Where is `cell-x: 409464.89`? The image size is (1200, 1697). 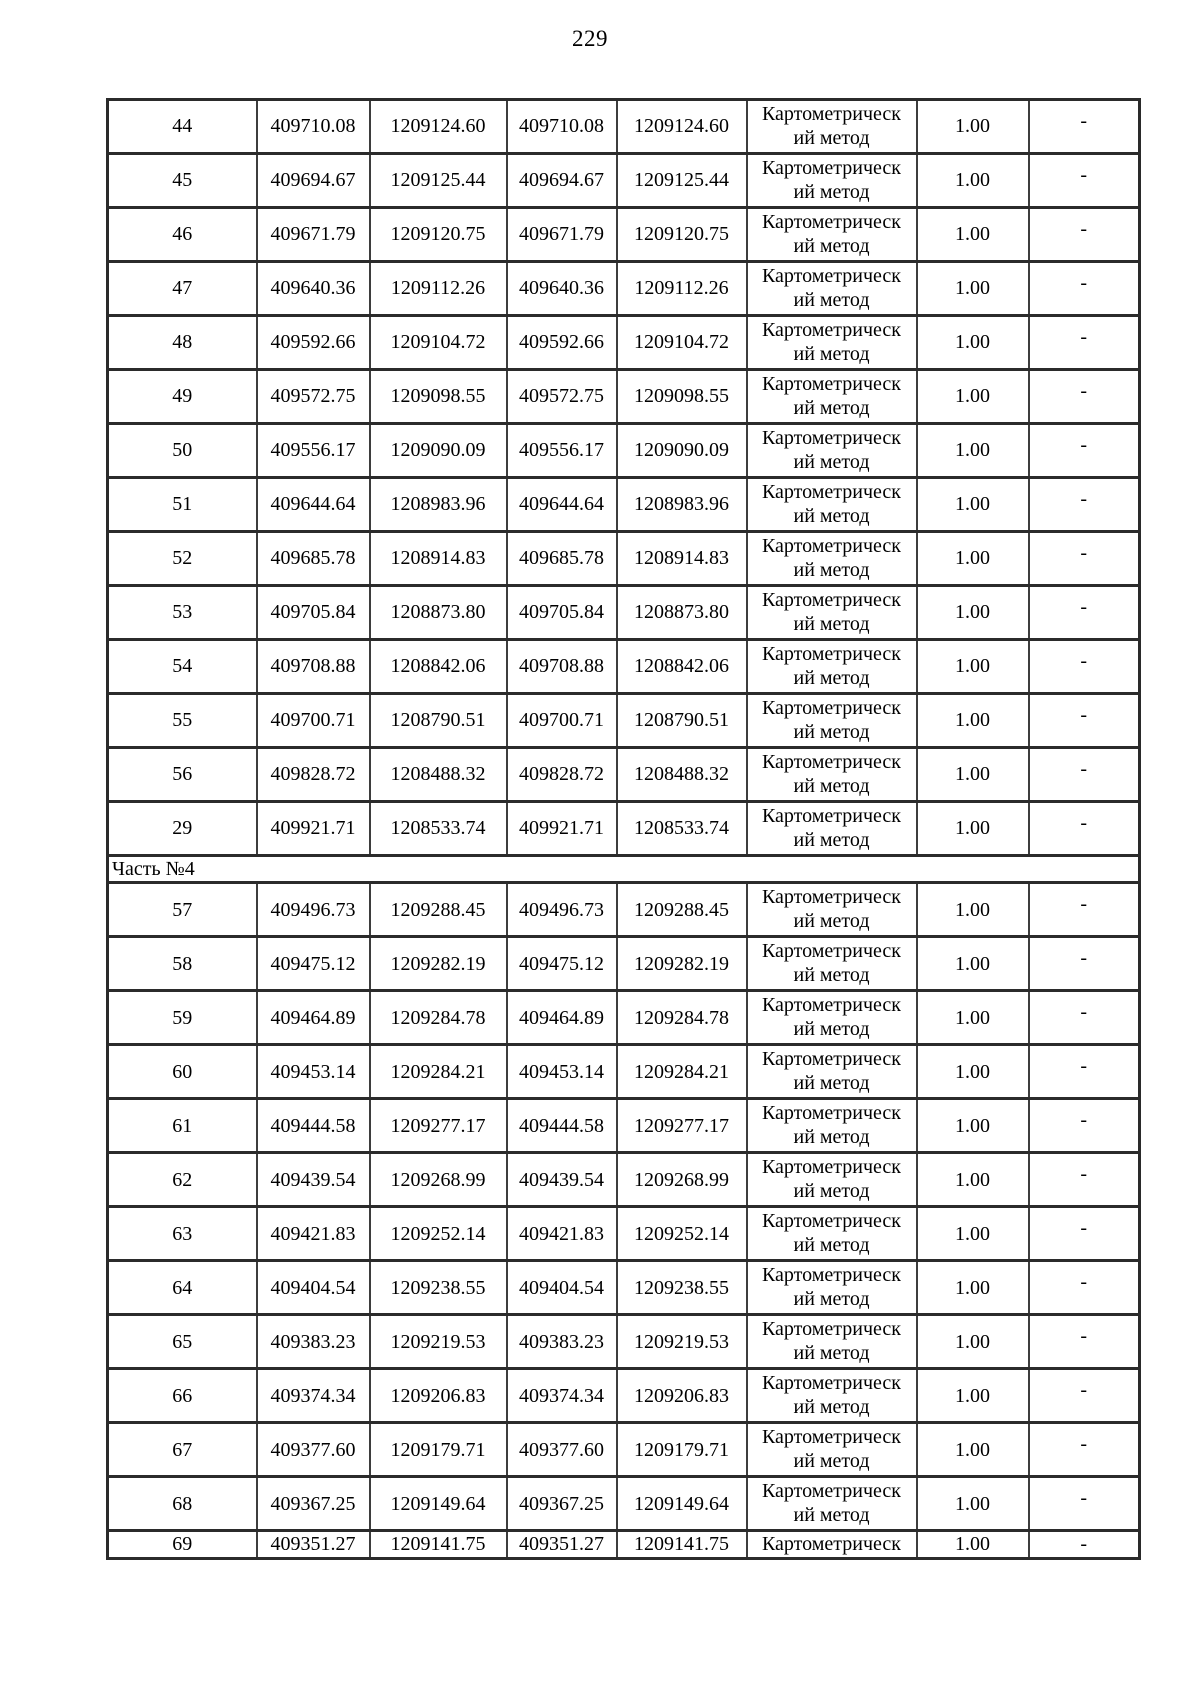
cell-x: 409464.89 is located at coordinates (313, 1018).